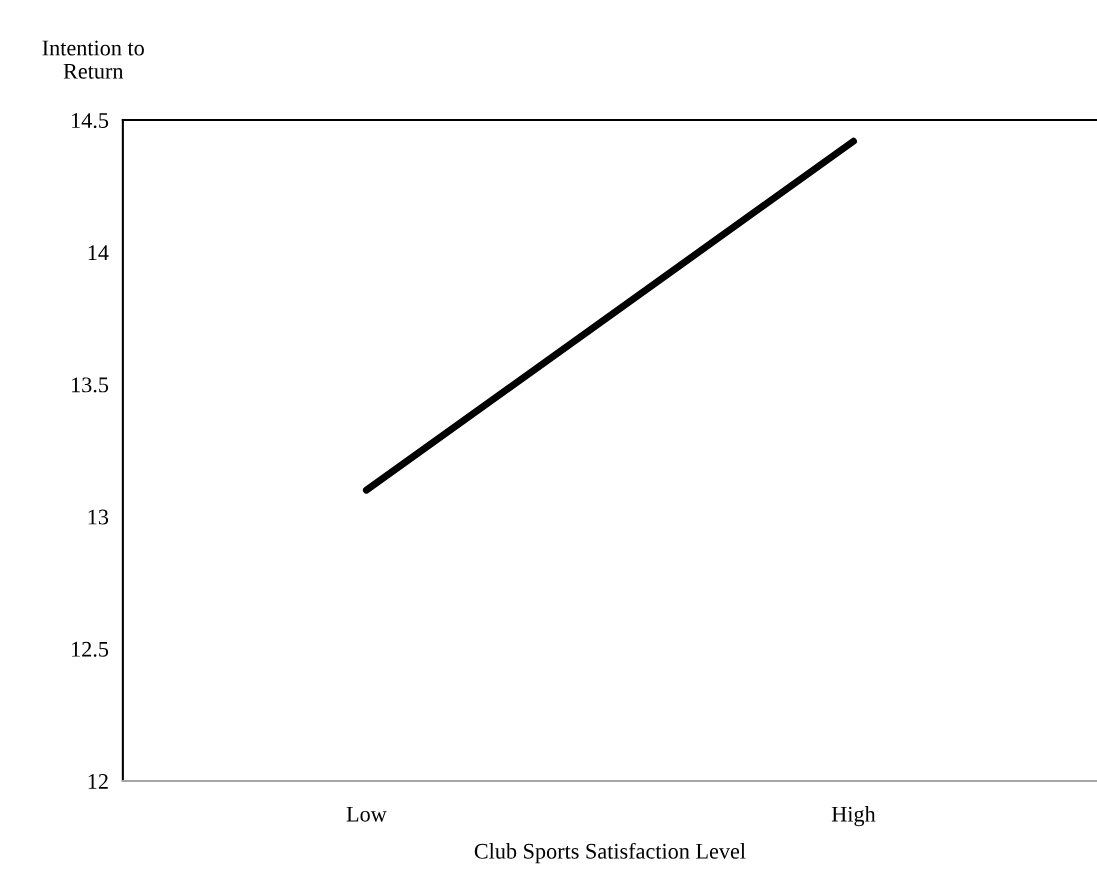 Image resolution: width=1097 pixels, height=886 pixels. I want to click on y-tick-label: 12, so click(98, 781).